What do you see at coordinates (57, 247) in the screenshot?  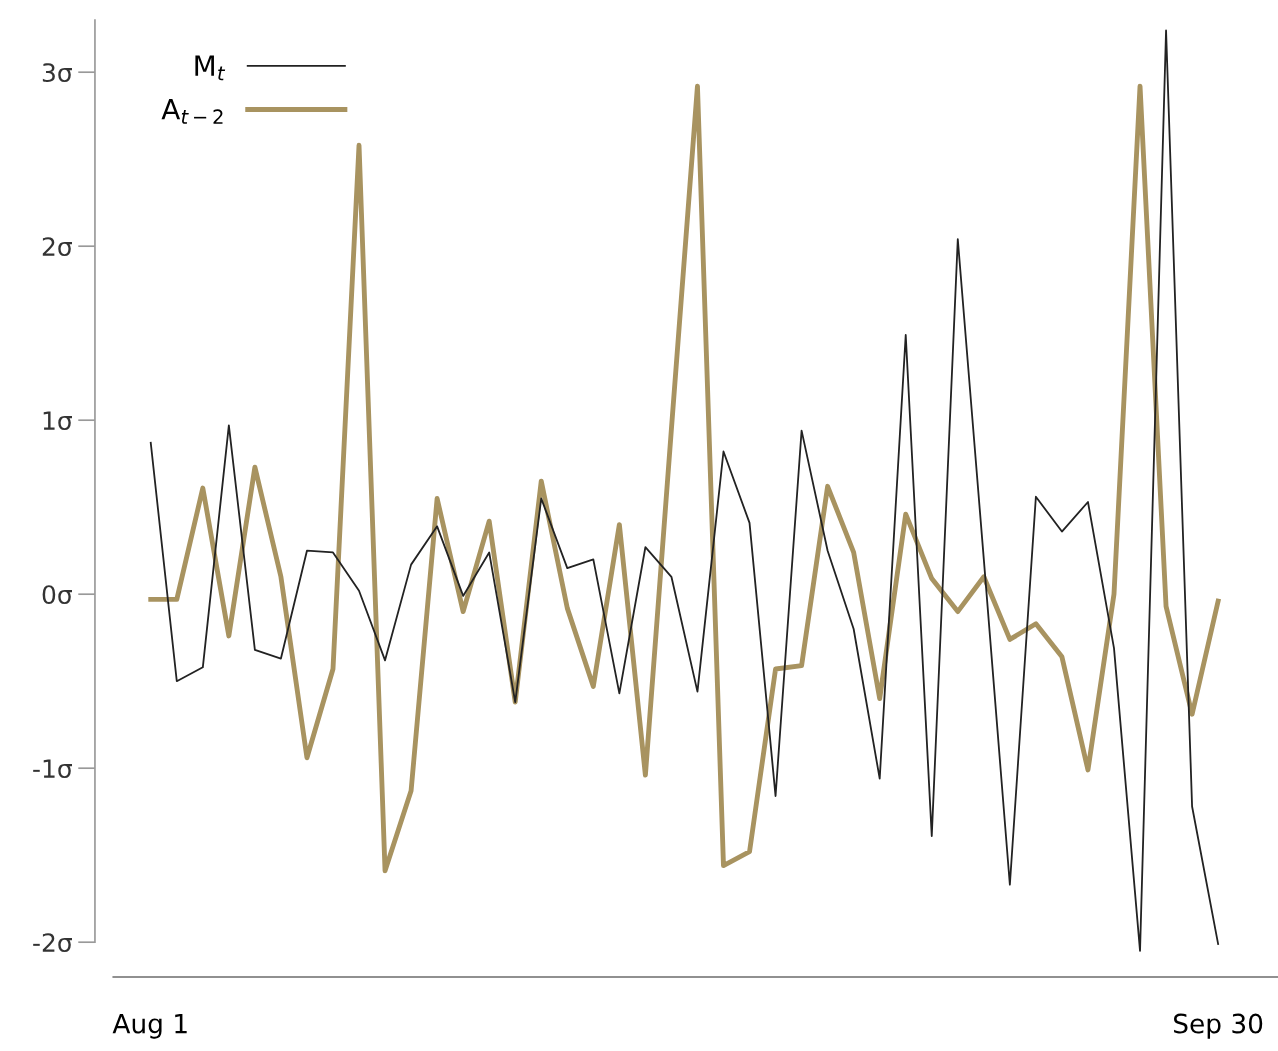 I see `y-tick-label: 2σ` at bounding box center [57, 247].